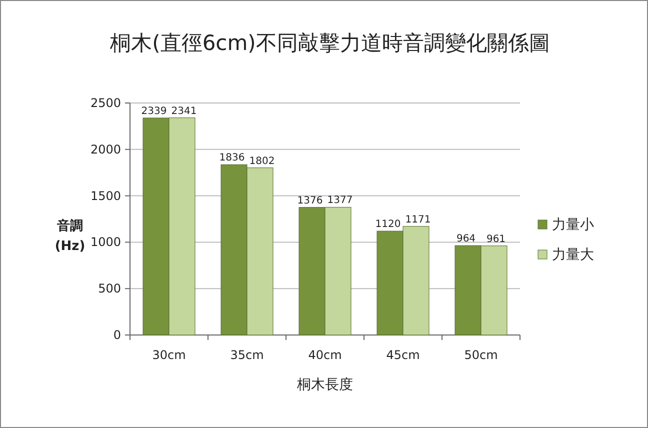 The width and height of the screenshot is (648, 428). I want to click on data-label: 1802, so click(262, 161).